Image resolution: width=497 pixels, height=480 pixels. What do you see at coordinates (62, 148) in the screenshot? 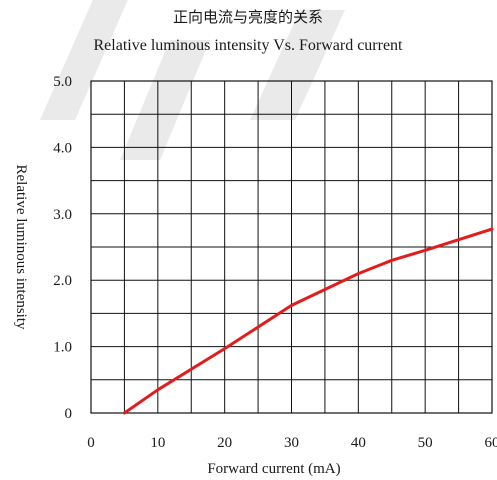
I see `y-tick-label: 4.0` at bounding box center [62, 148].